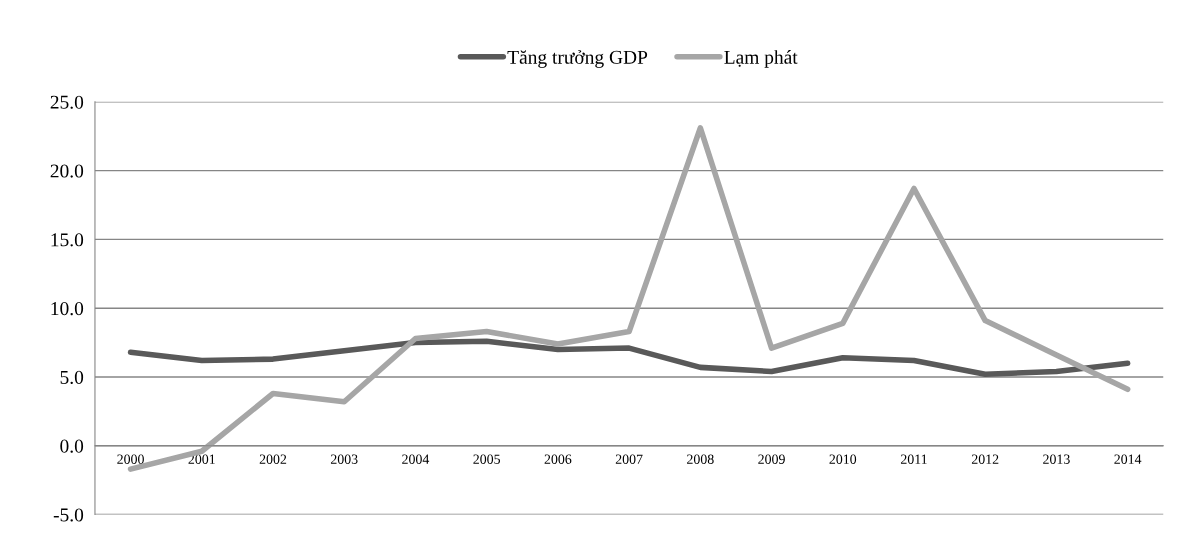 The height and width of the screenshot is (536, 1187). I want to click on y-tick-label: 15.0, so click(67, 240).